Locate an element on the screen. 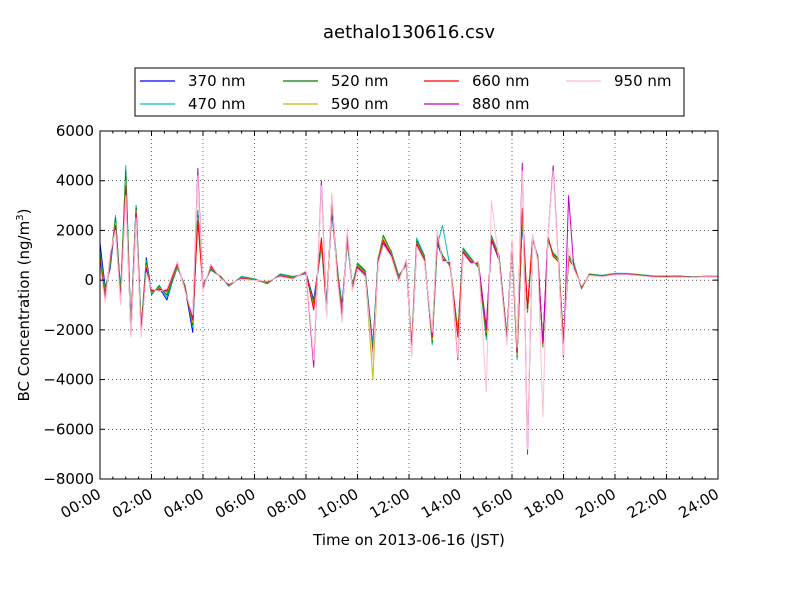  x-tick-label: 24:00 is located at coordinates (699, 503).